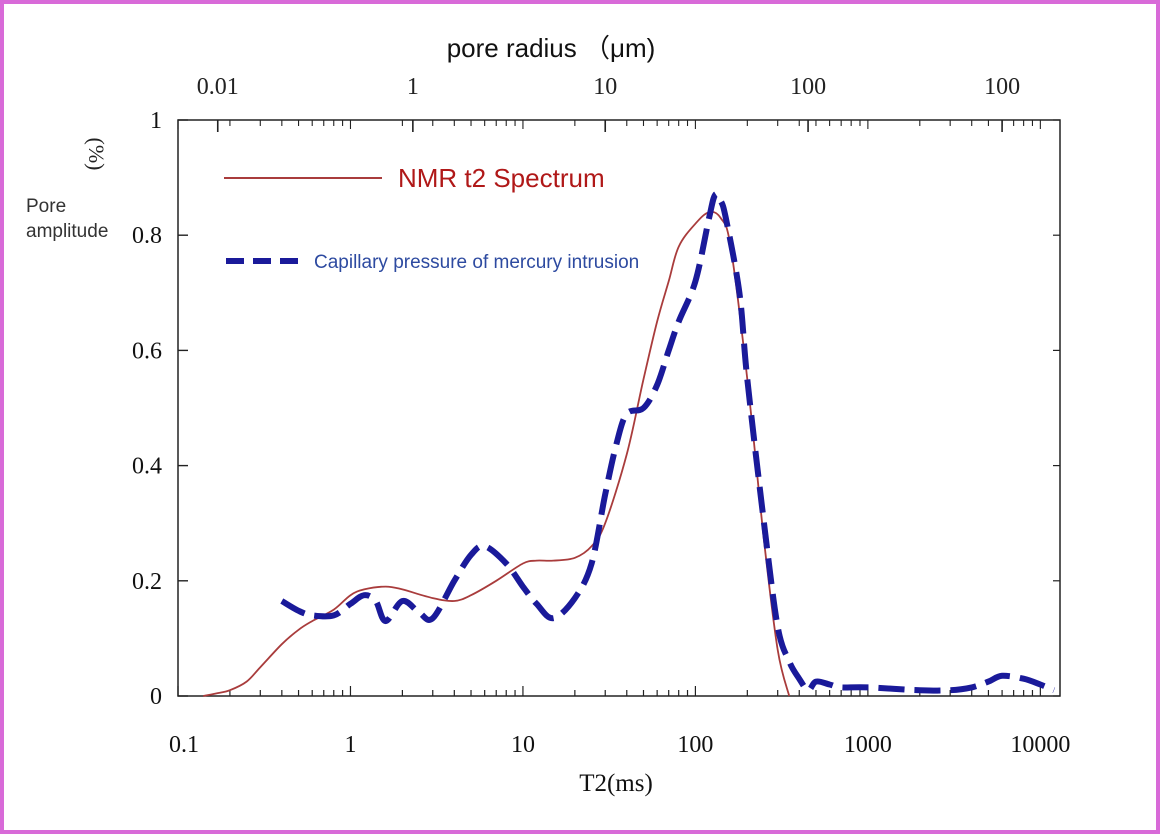 The image size is (1160, 834). What do you see at coordinates (868, 745) in the screenshot?
I see `x-tick-label: 1000` at bounding box center [868, 745].